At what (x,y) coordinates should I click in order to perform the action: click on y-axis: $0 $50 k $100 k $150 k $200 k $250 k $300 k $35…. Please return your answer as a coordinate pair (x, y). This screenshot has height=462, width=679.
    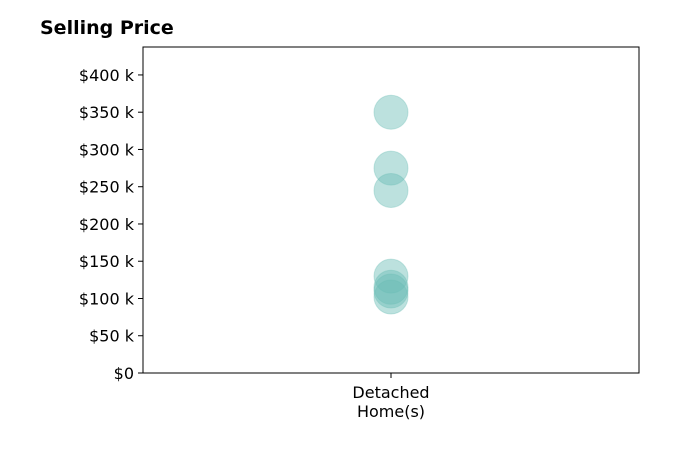
    Looking at the image, I should click on (111, 224).